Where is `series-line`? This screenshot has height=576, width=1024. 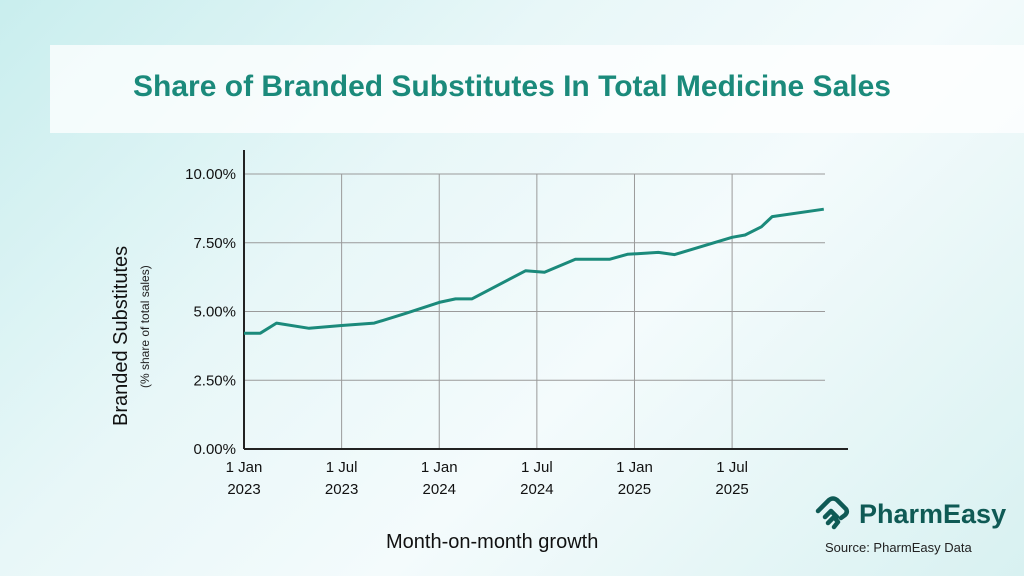 series-line is located at coordinates (534, 271).